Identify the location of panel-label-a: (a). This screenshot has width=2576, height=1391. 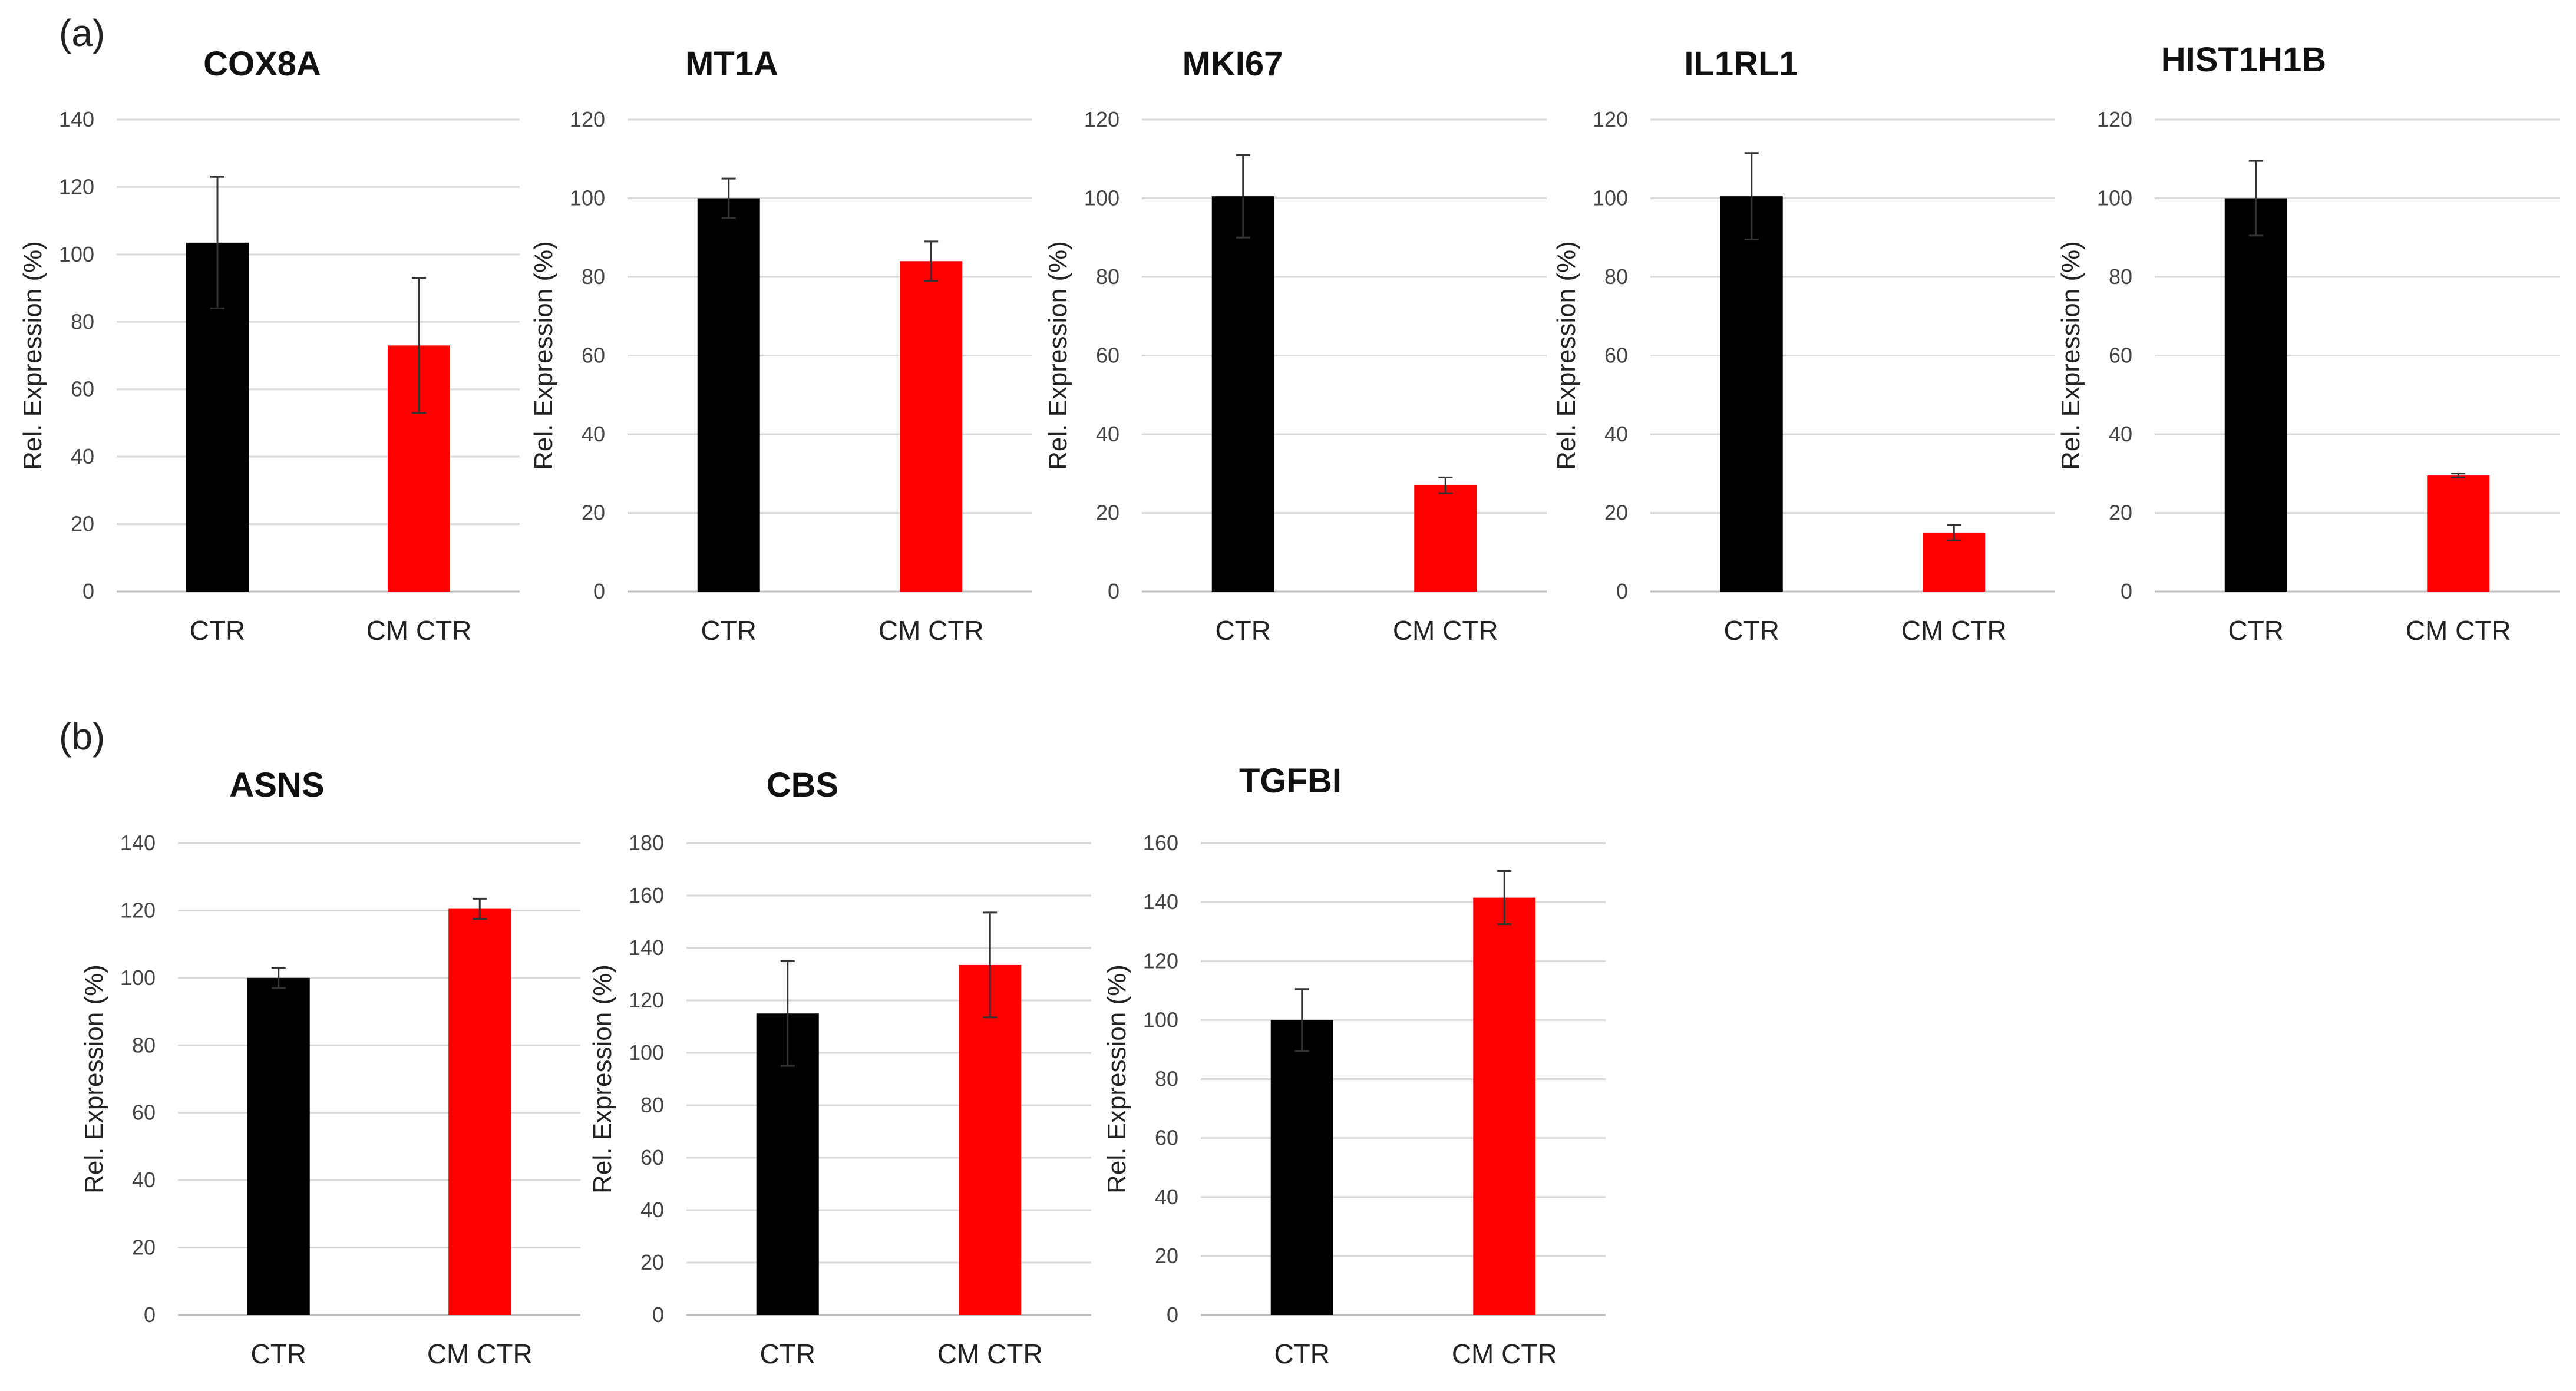
(82, 33).